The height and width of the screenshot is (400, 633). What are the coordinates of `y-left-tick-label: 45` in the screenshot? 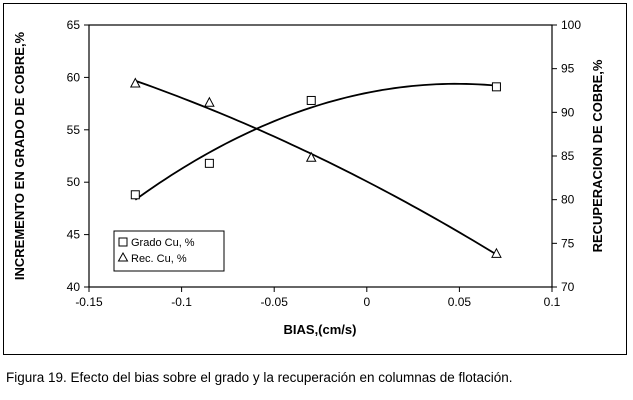 It's located at (74, 235).